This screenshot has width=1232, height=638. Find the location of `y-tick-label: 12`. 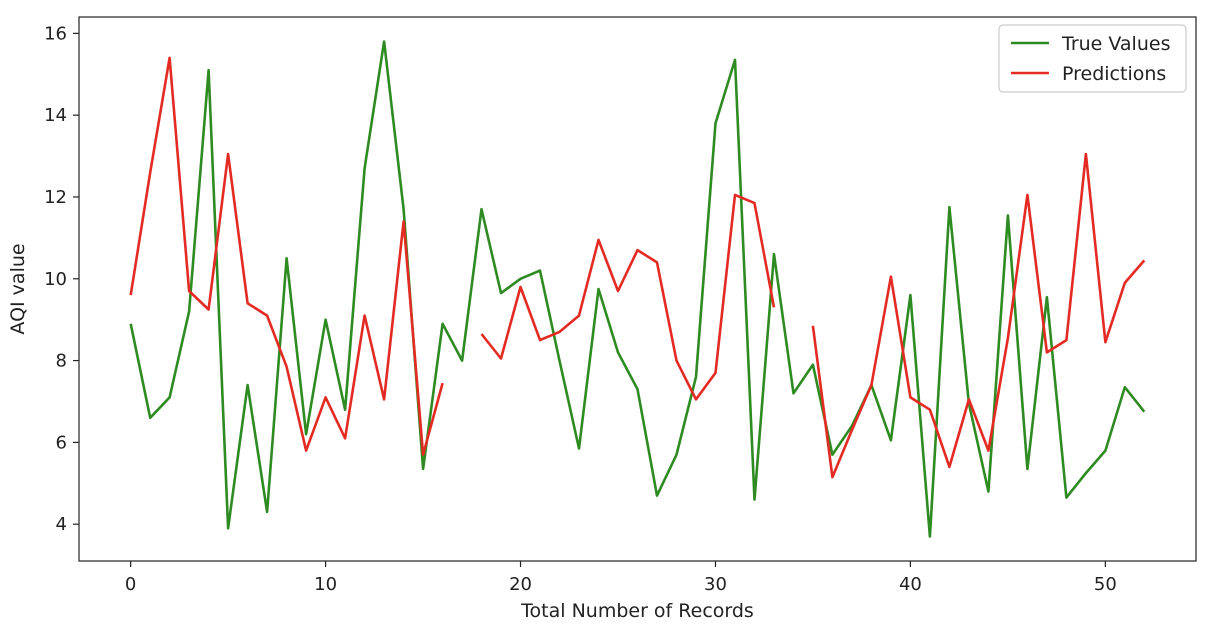

y-tick-label: 12 is located at coordinates (55, 197).